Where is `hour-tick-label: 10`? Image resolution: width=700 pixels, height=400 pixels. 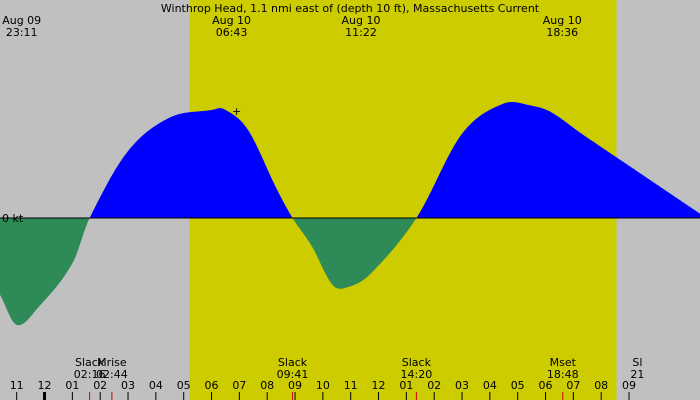 hour-tick-label: 10 is located at coordinates (323, 385).